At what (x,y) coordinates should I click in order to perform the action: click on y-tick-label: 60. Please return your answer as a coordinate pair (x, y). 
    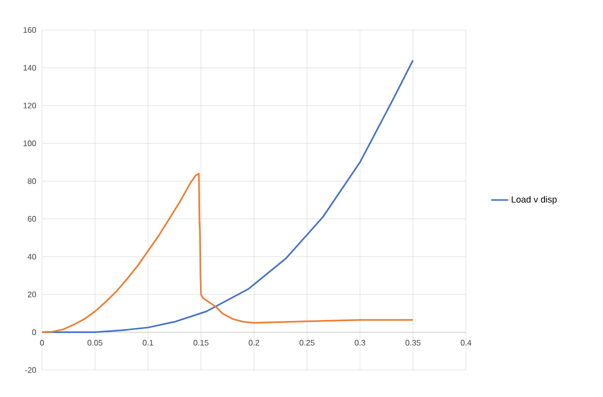
    Looking at the image, I should click on (32, 219).